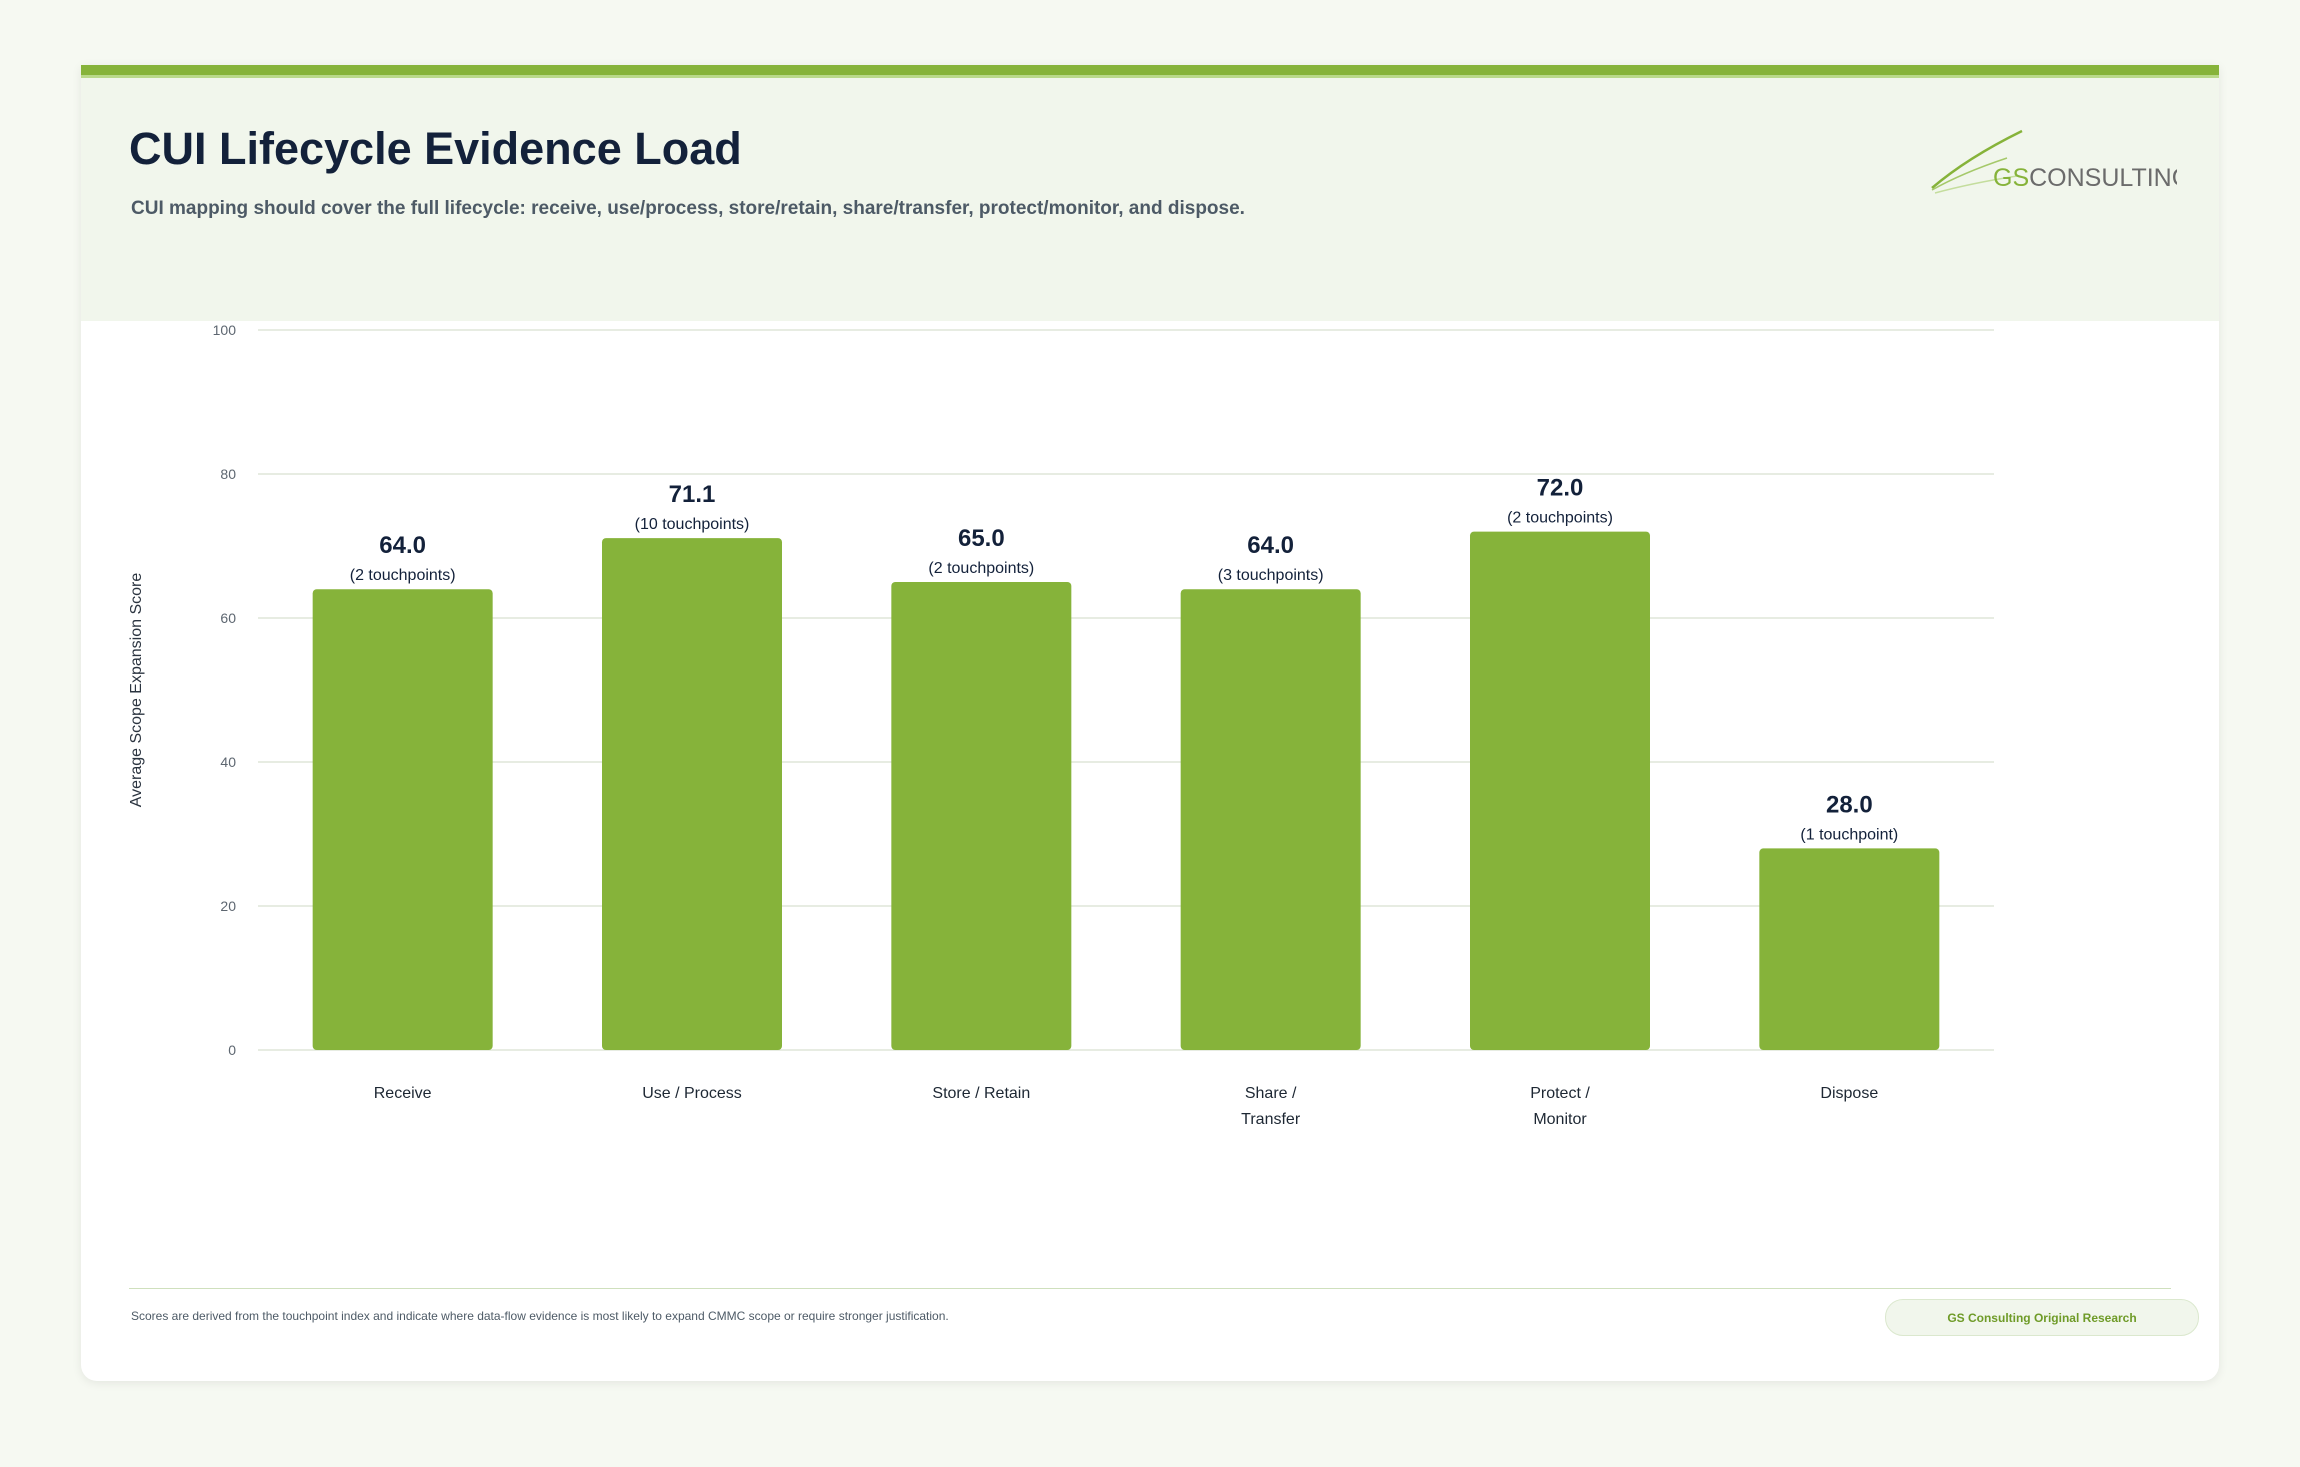 The height and width of the screenshot is (1467, 2300). I want to click on x-tick-label: Transfer, so click(1271, 1119).